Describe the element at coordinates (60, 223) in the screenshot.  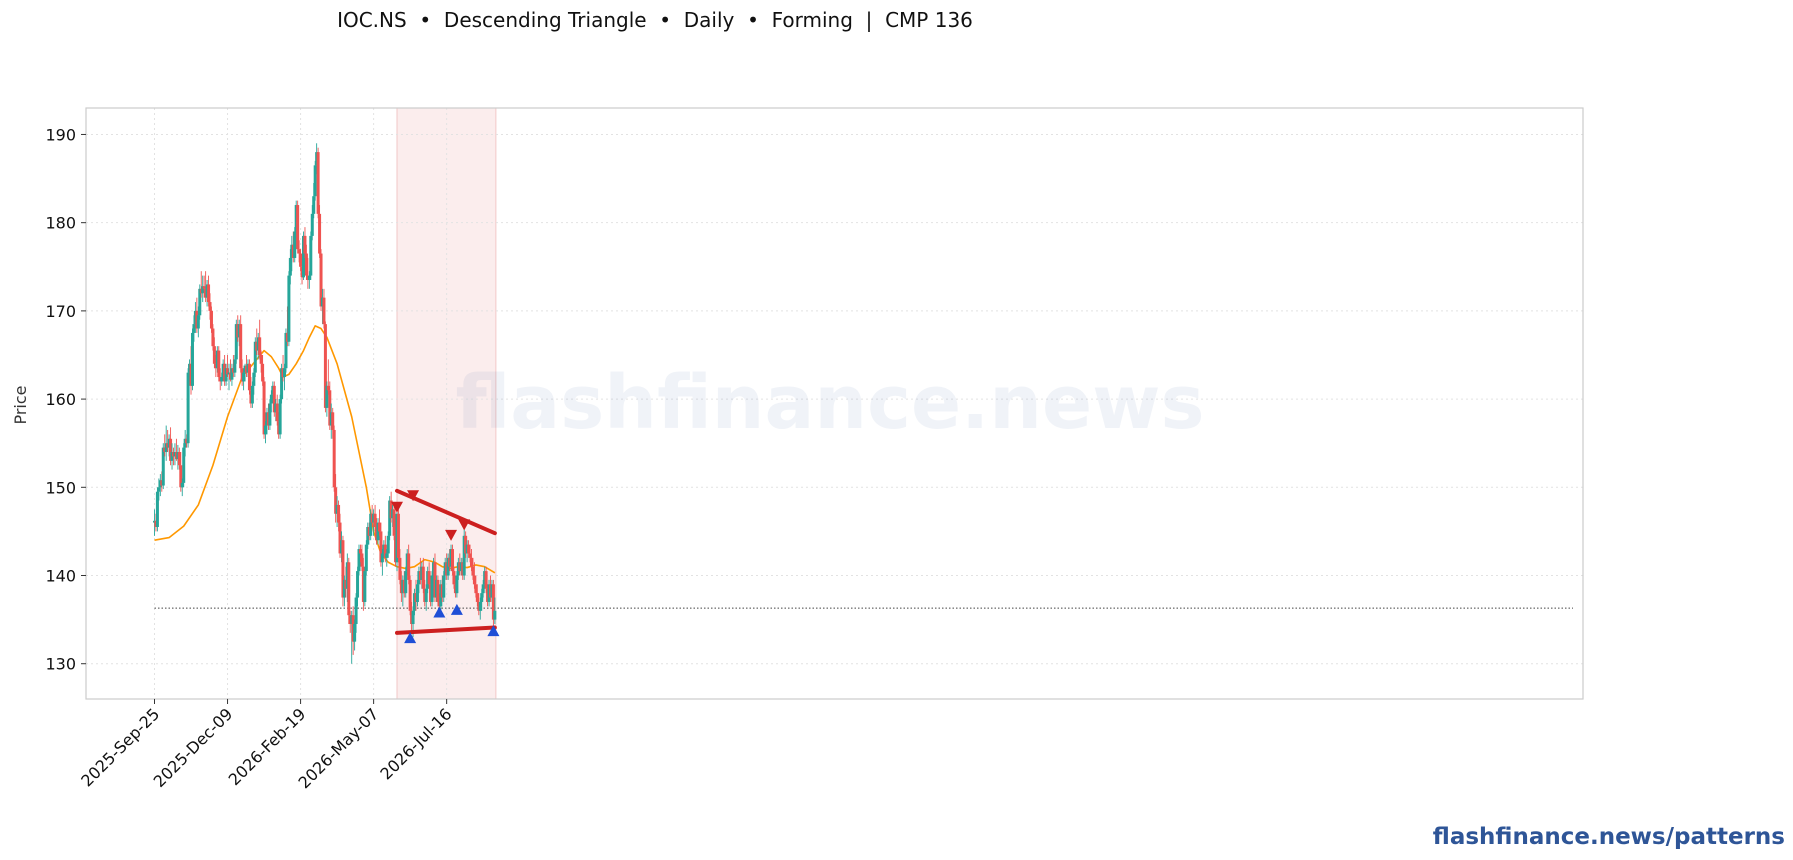
I see `y-tick-label: 180` at that location.